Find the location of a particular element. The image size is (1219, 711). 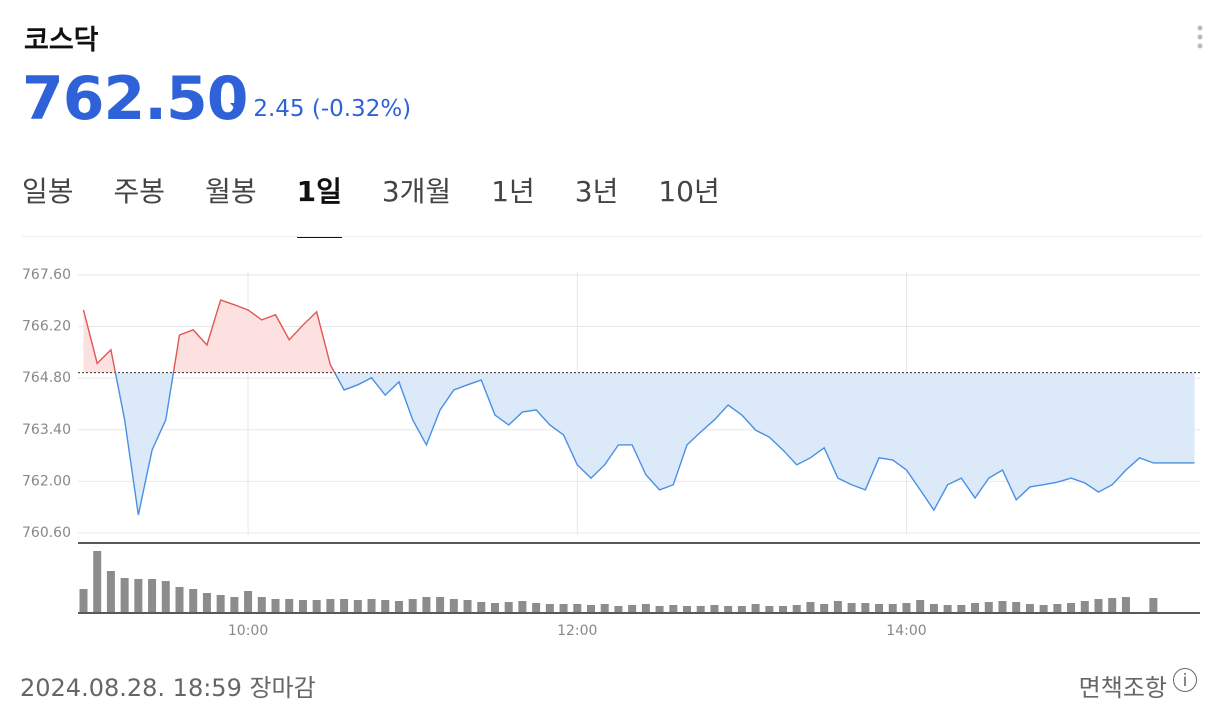

timestamp: 2024.08.28. 18:59 장마감 is located at coordinates (168, 688).